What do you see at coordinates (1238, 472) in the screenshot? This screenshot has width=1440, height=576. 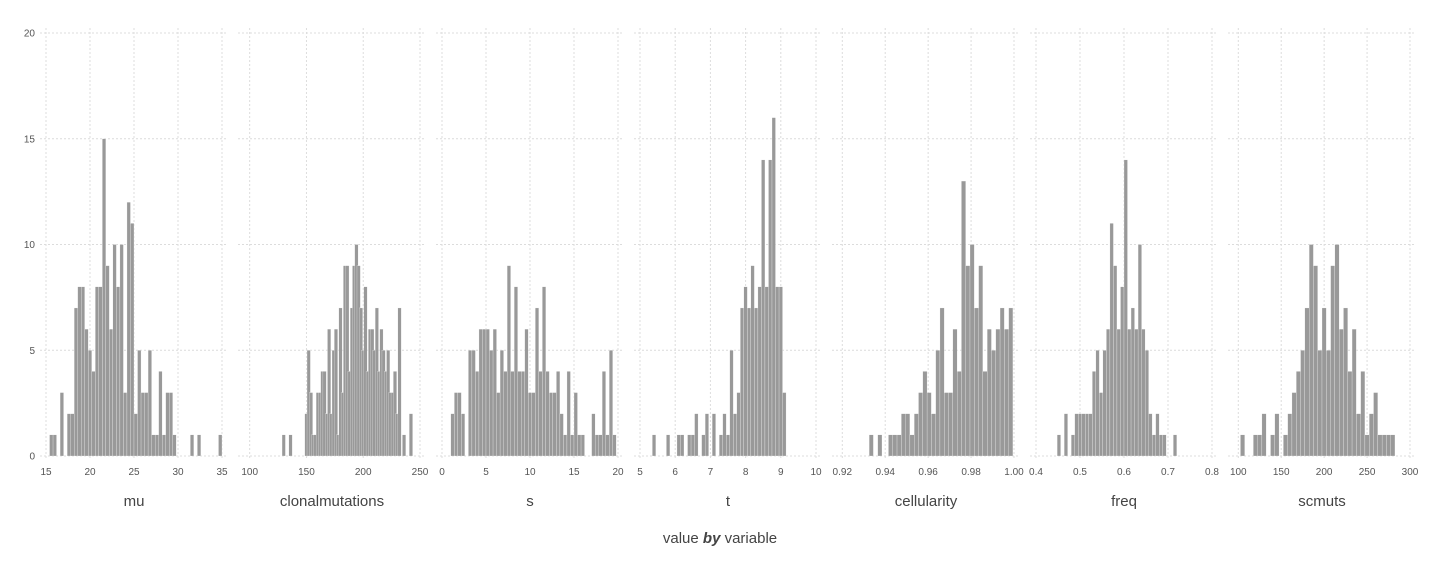 I see `x-tick-label: 100` at bounding box center [1238, 472].